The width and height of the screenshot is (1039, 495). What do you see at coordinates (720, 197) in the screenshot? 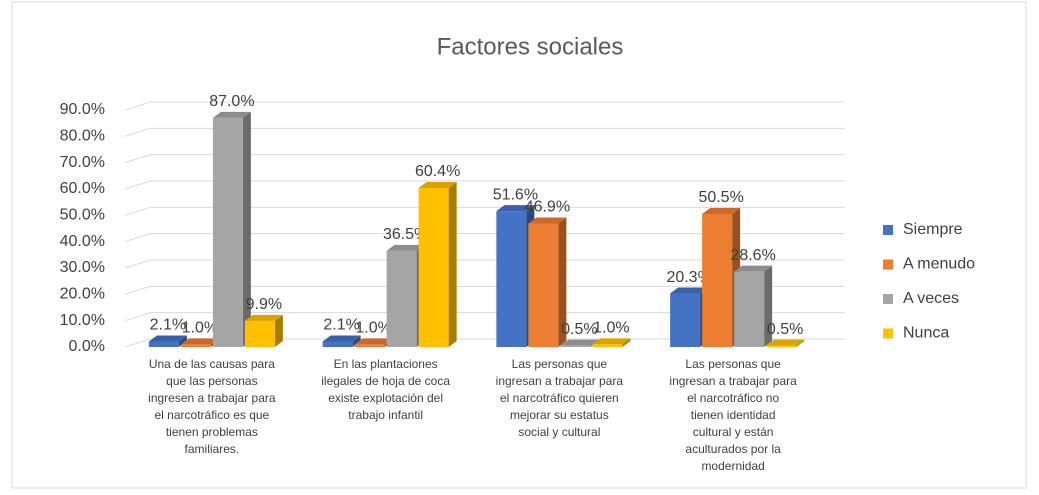
I see `data-label: 50.5%` at bounding box center [720, 197].